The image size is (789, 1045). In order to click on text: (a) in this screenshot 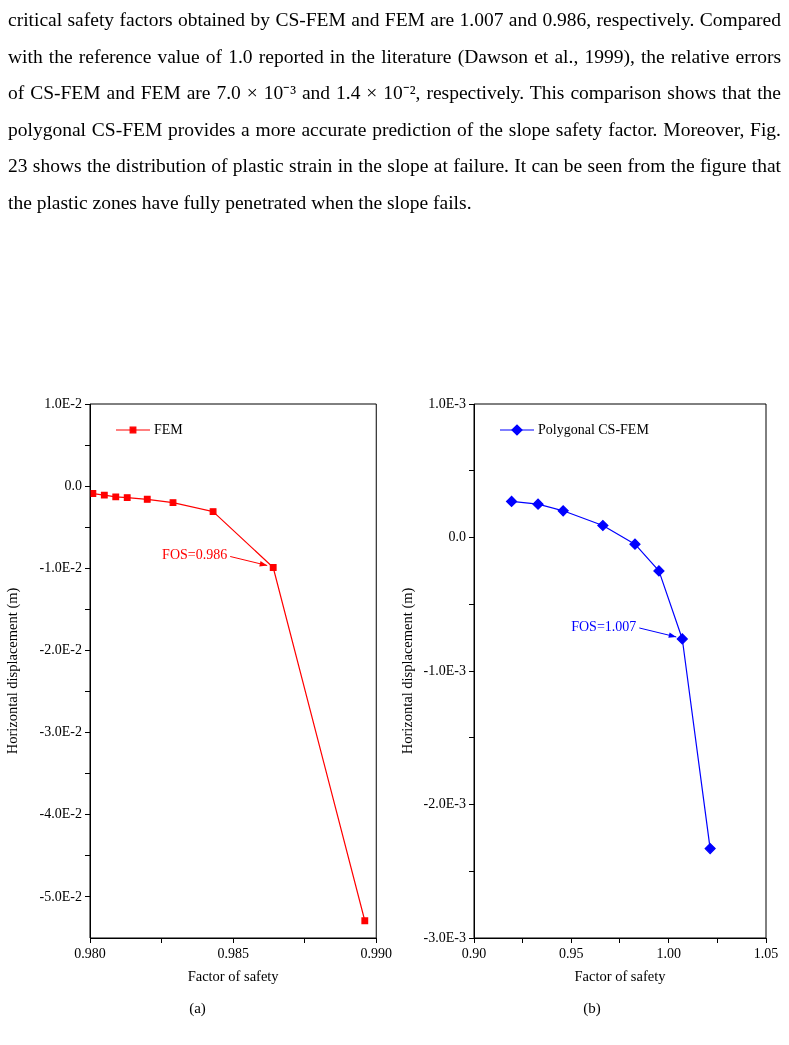, I will do `click(197, 1008)`.